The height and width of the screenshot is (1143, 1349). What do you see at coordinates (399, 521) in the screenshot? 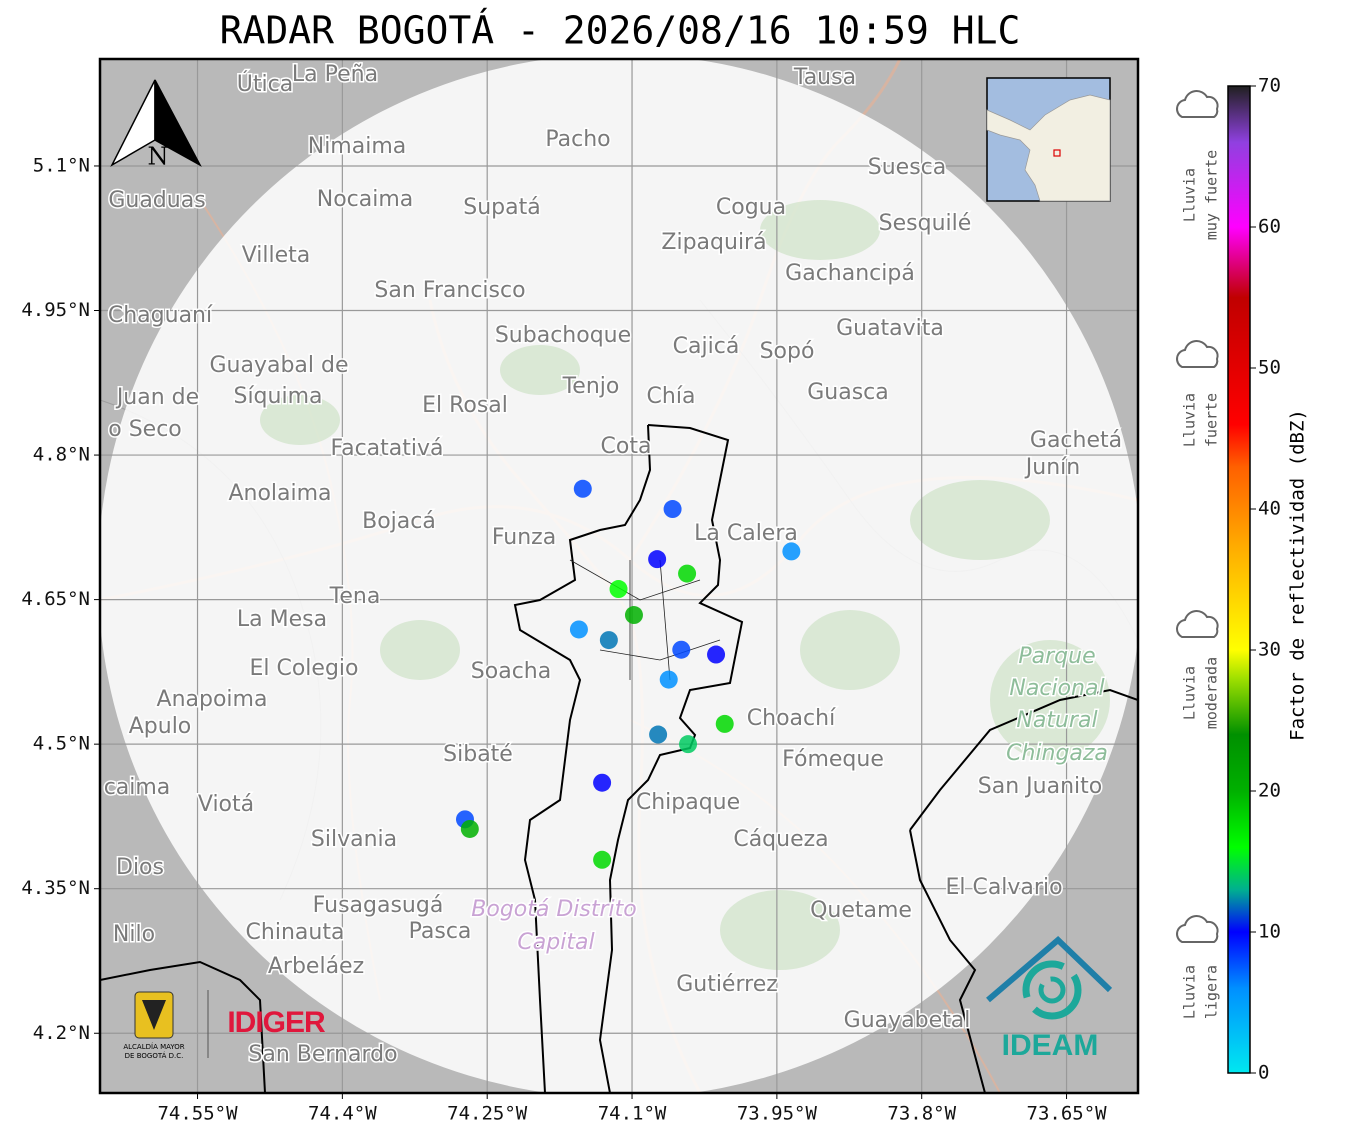
I see `place-label: Bojacá` at bounding box center [399, 521].